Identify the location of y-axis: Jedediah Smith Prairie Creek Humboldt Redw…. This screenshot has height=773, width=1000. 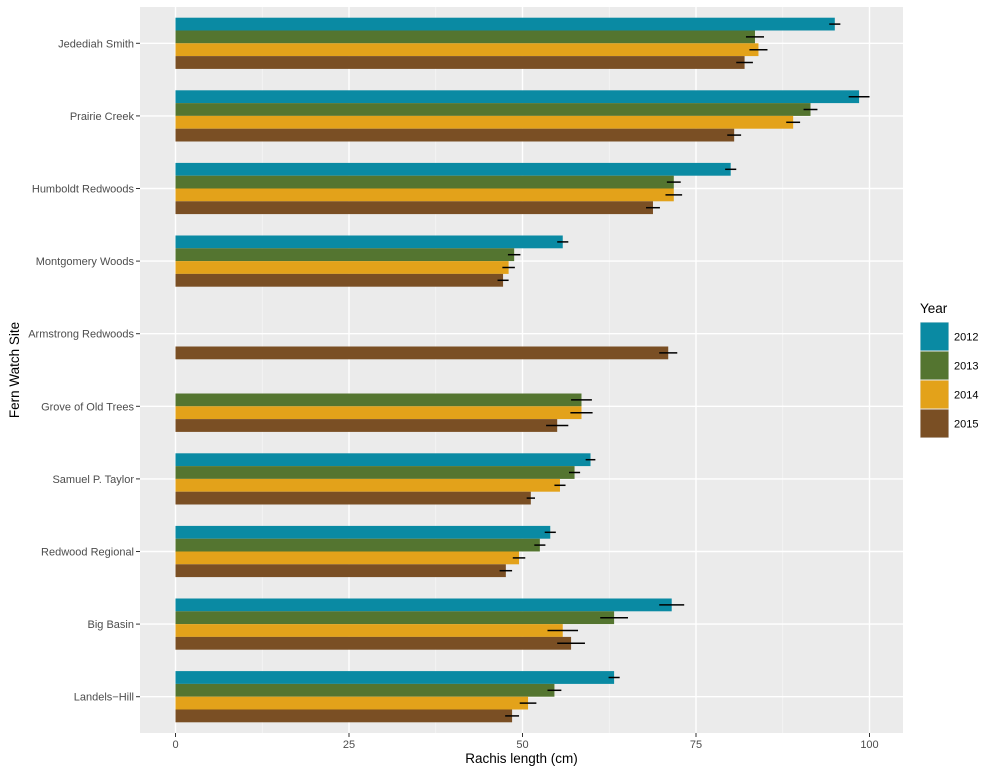
(84, 371).